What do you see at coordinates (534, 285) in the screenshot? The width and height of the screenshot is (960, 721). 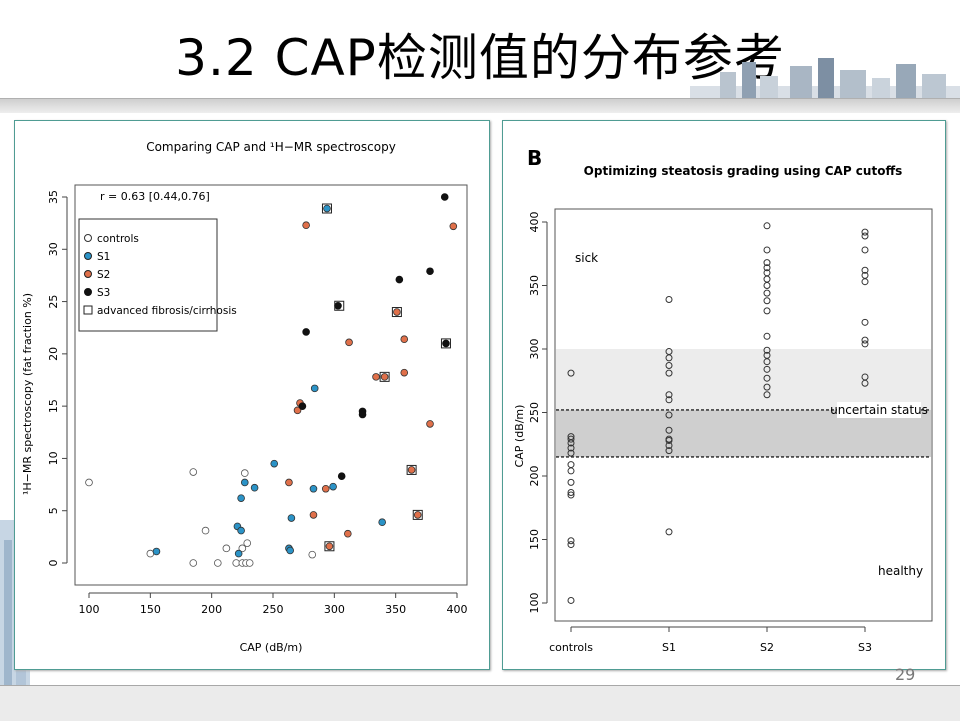 I see `y-tick-label: 350` at bounding box center [534, 285].